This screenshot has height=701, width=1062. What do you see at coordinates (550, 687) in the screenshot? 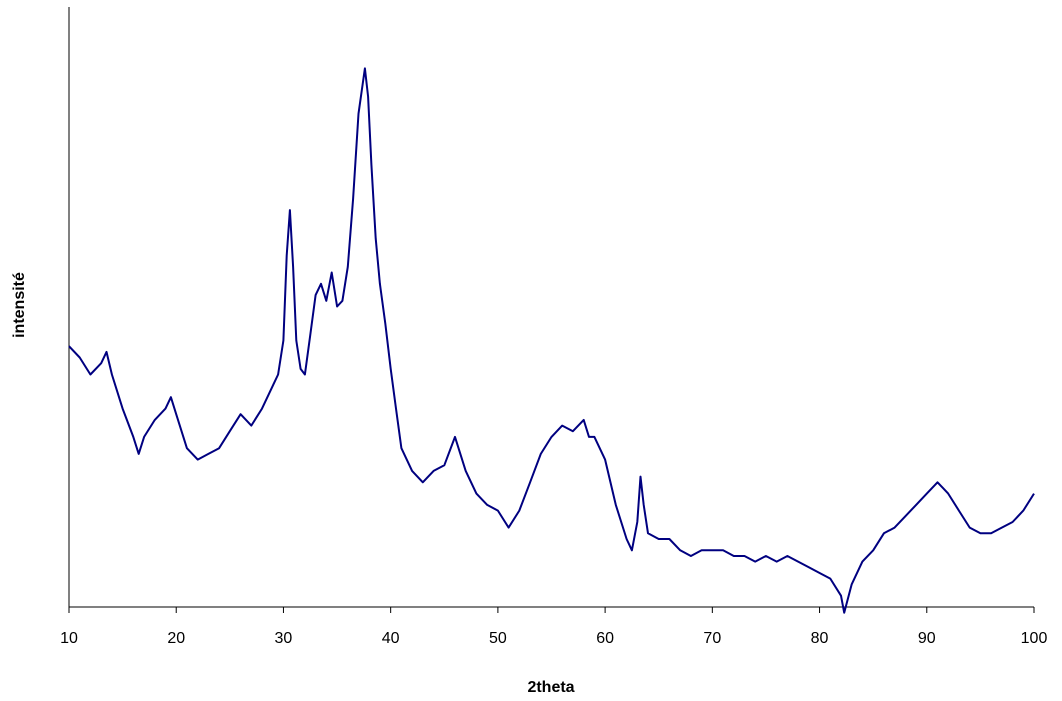
I see `x-axis-title: 2theta` at bounding box center [550, 687].